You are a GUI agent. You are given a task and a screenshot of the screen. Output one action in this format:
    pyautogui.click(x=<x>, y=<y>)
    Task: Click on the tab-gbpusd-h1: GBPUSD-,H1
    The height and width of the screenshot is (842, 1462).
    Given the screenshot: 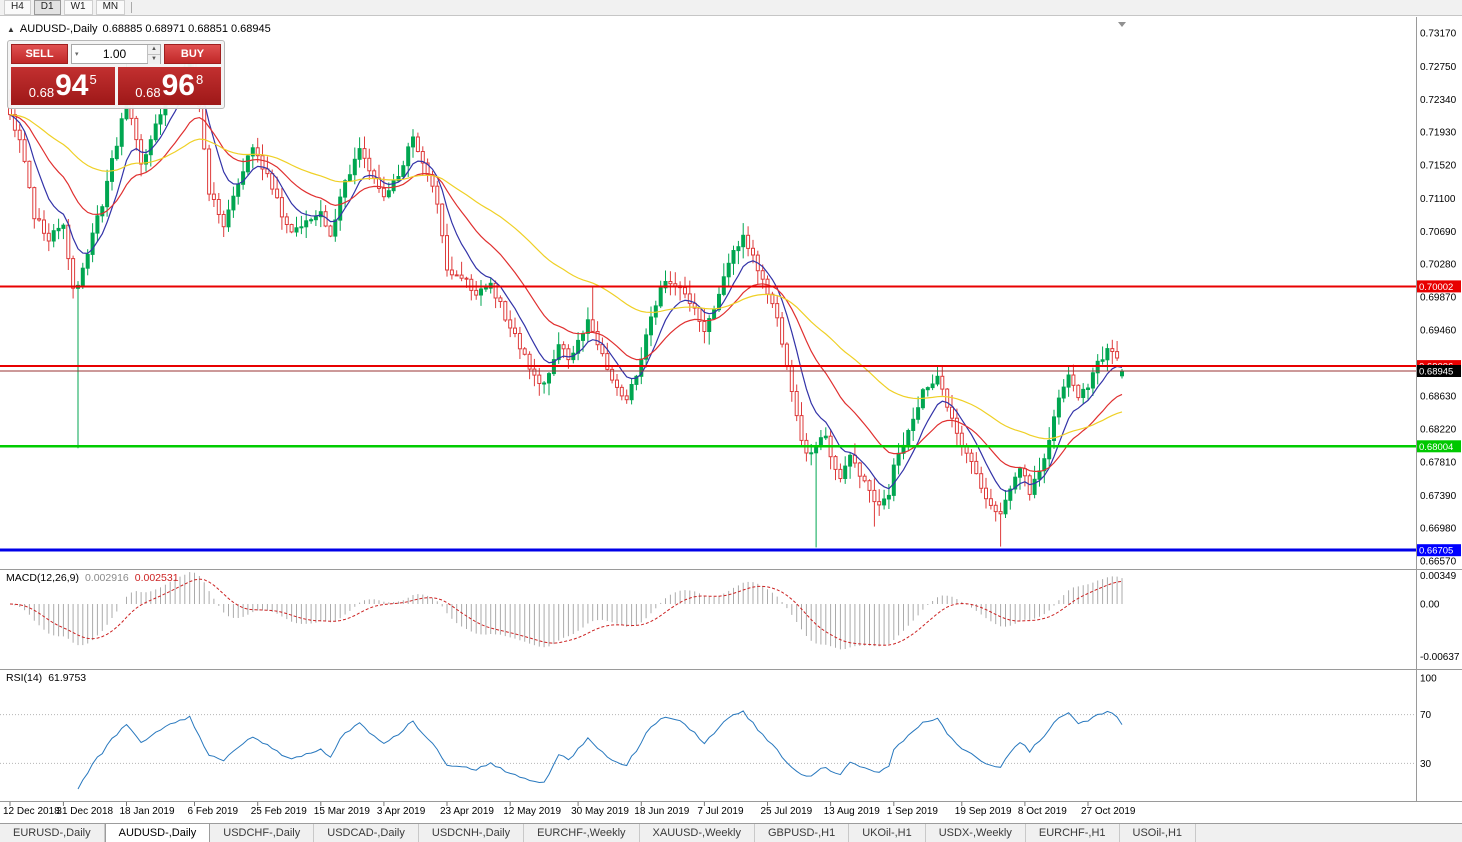 What is the action you would take?
    pyautogui.click(x=802, y=833)
    